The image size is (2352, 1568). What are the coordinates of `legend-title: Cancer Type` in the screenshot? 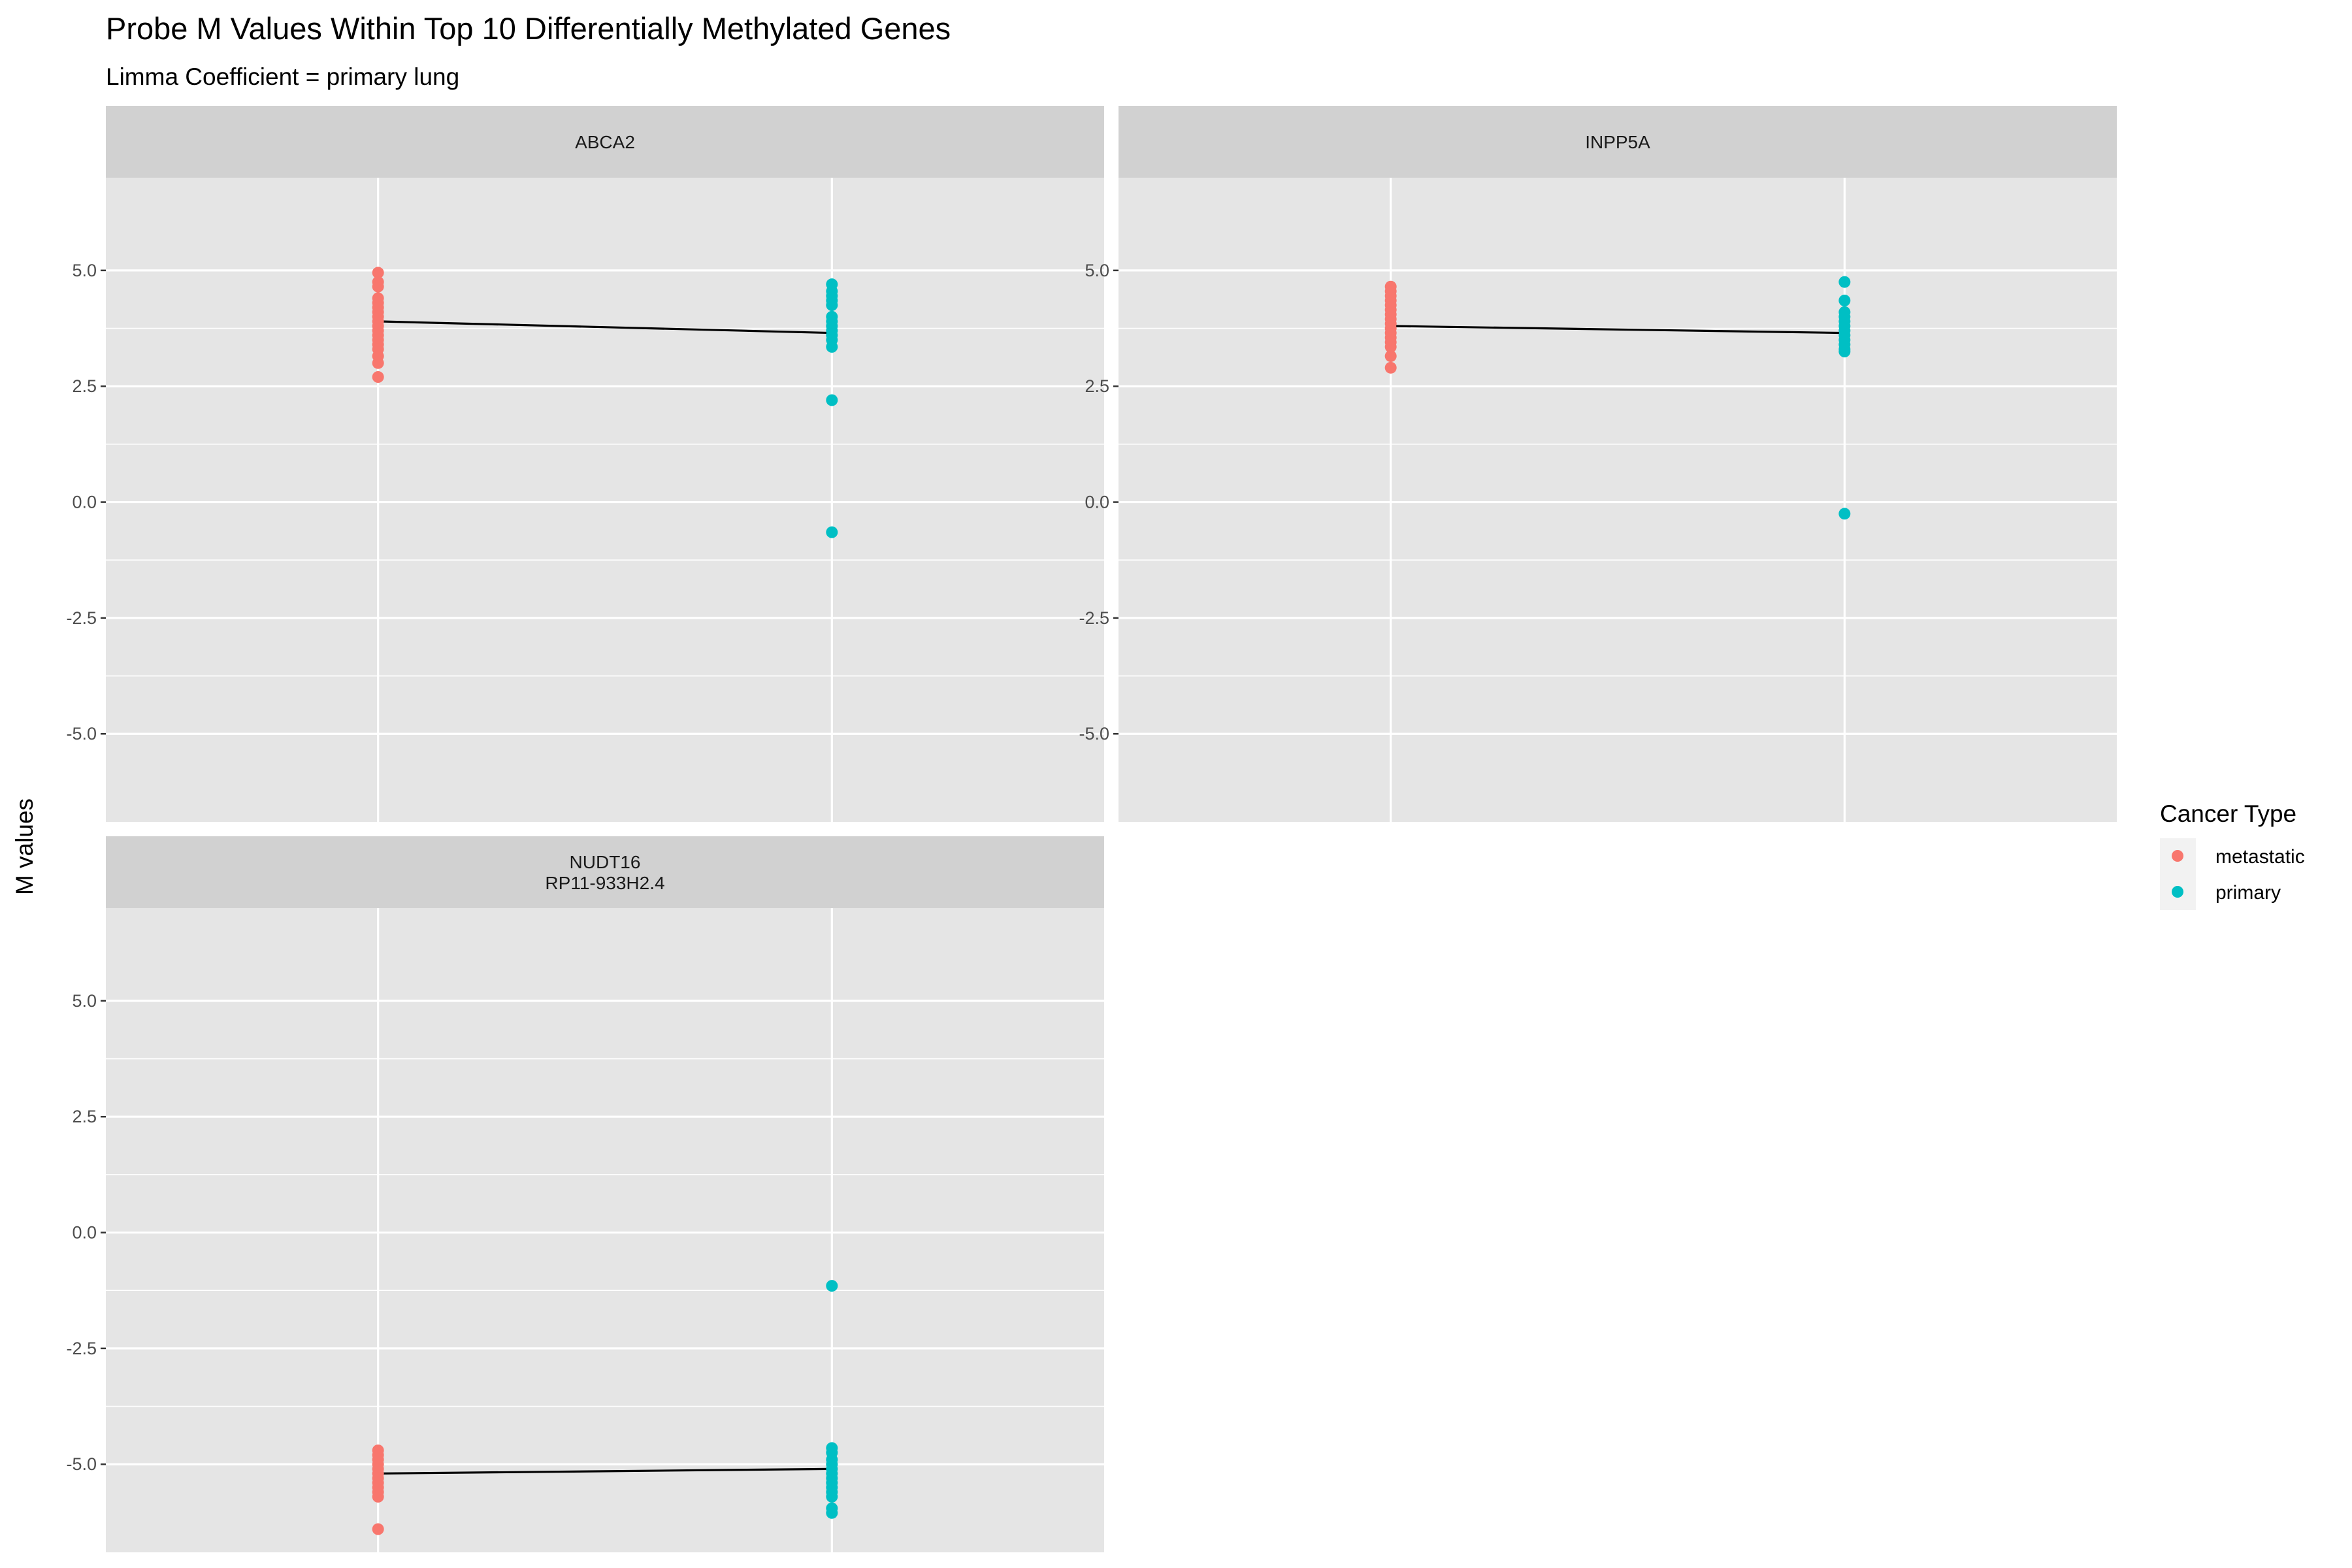 It's located at (2228, 813).